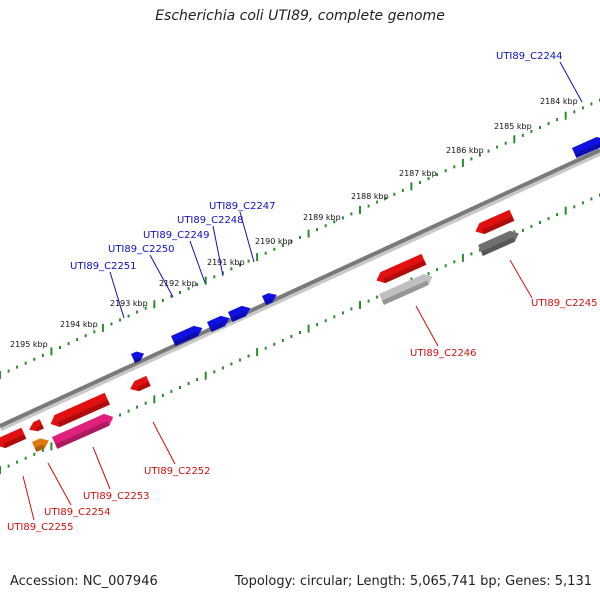 The width and height of the screenshot is (600, 600). What do you see at coordinates (218, 324) in the screenshot?
I see `gene-c2249-body` at bounding box center [218, 324].